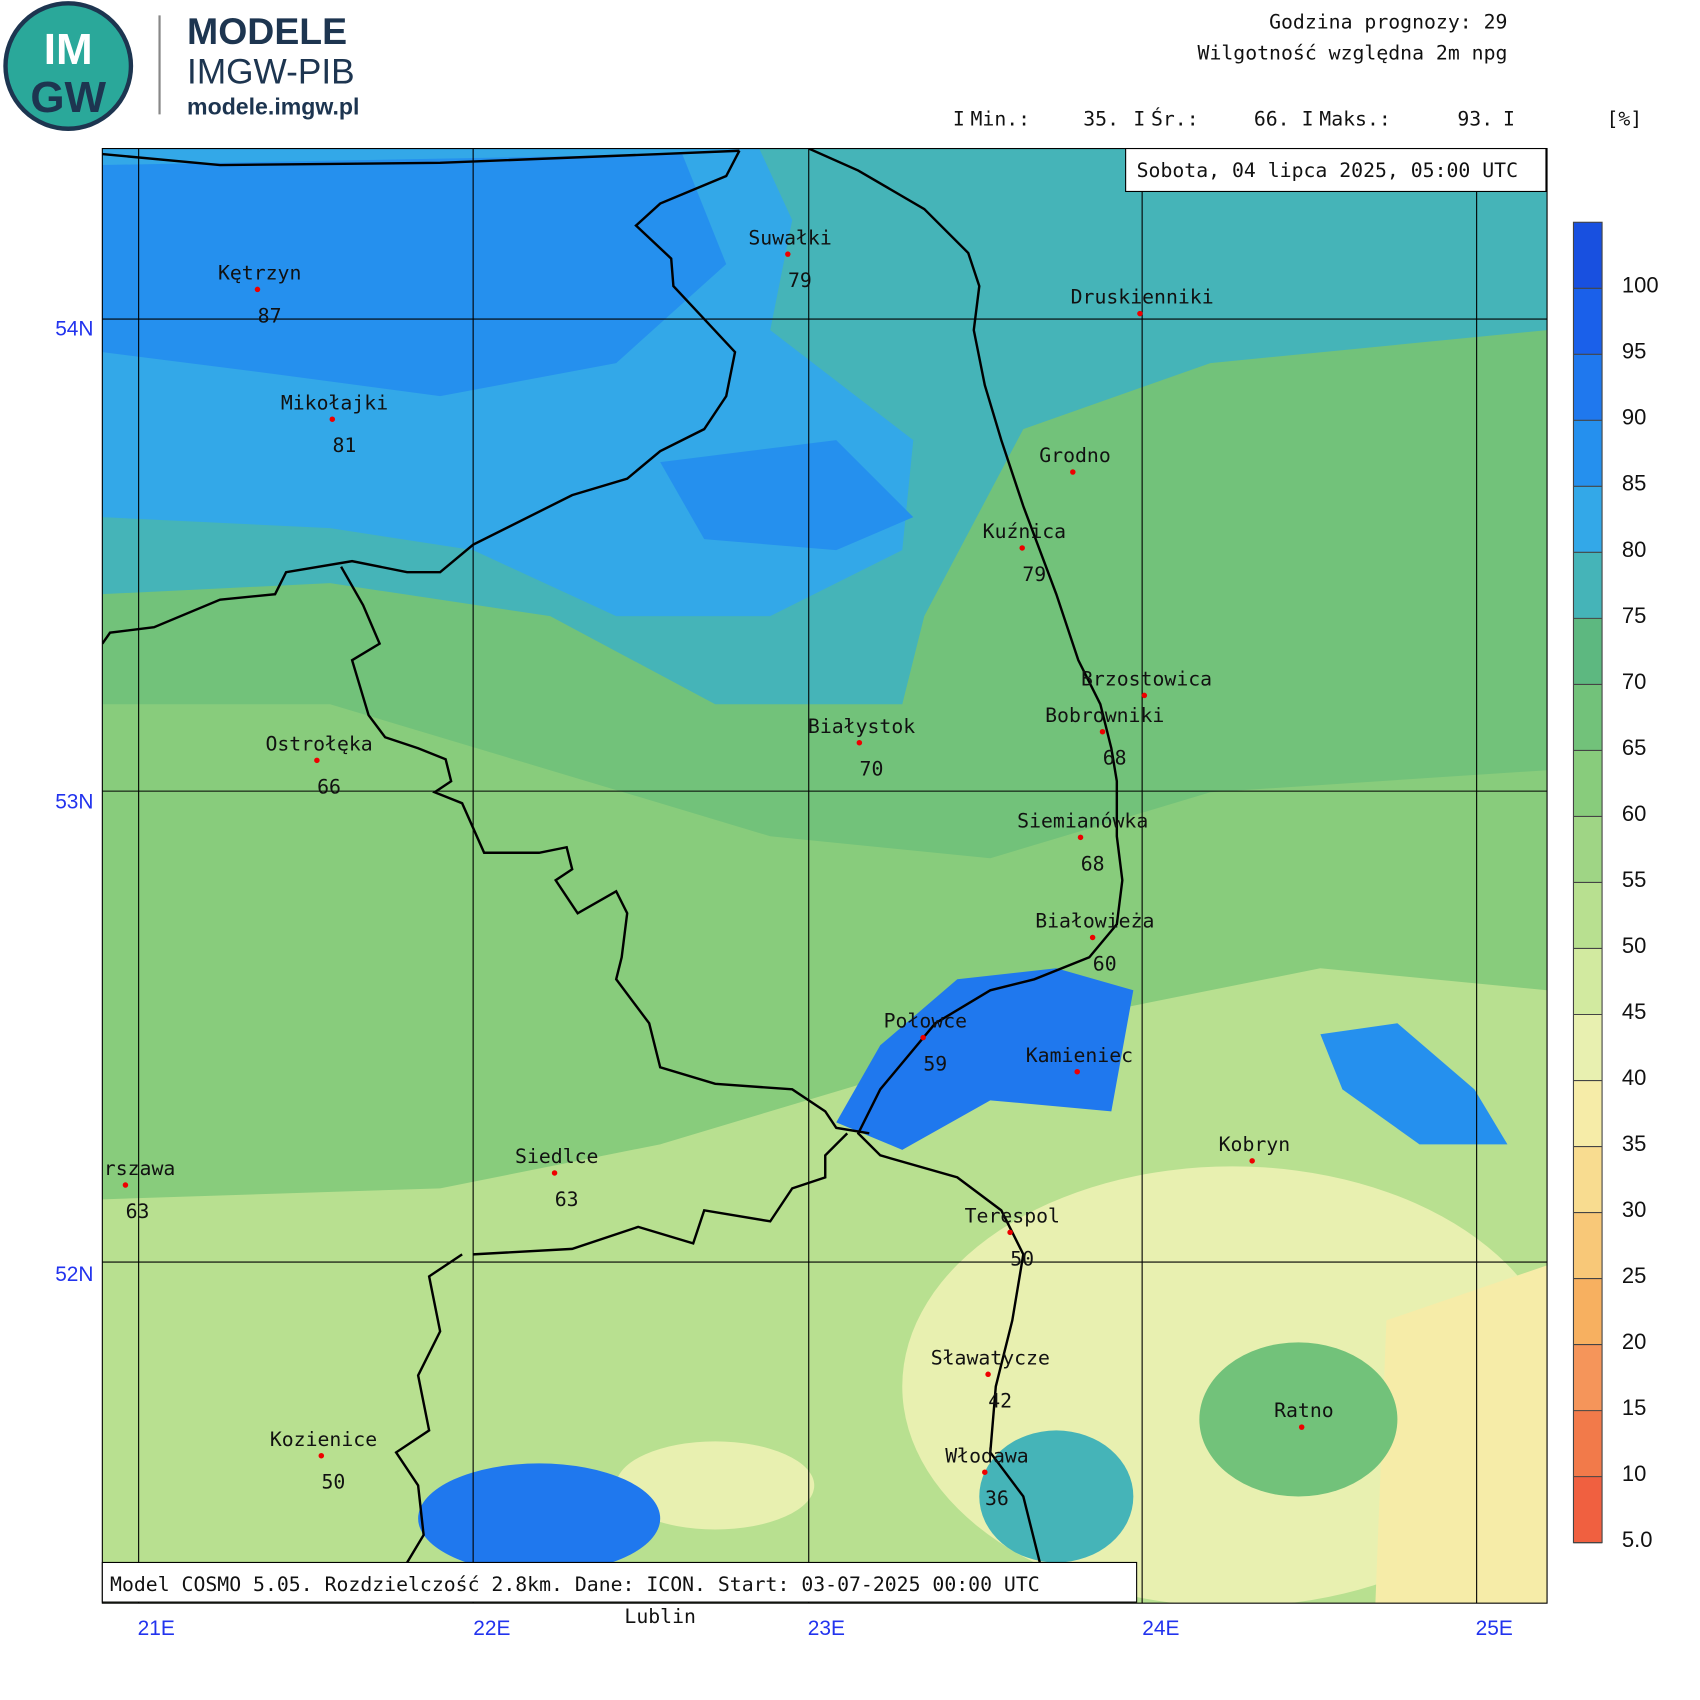 The width and height of the screenshot is (1700, 1700). Describe the element at coordinates (271, 72) in the screenshot. I see `subtitle: IMGW-PIB` at that location.